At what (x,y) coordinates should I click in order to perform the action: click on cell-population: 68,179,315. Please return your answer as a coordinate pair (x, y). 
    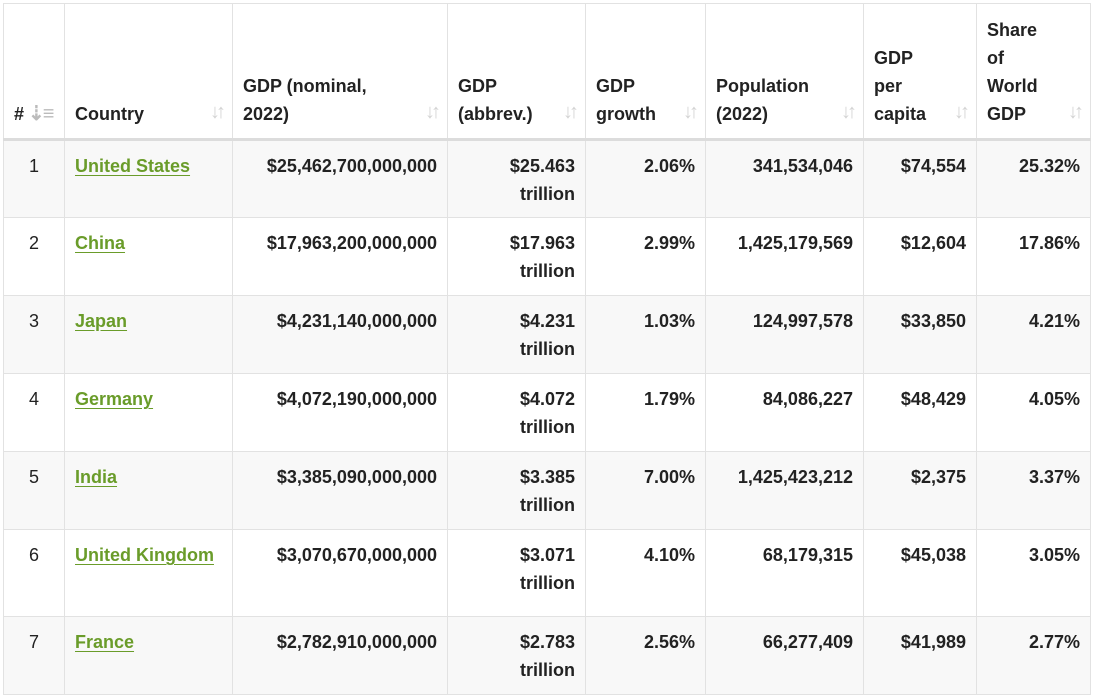
    Looking at the image, I should click on (784, 573).